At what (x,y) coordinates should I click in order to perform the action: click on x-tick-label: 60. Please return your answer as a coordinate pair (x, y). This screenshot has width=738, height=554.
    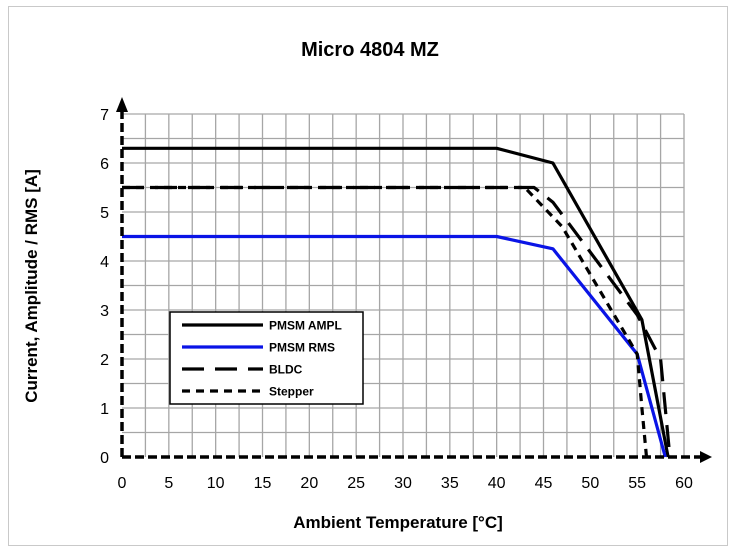
    Looking at the image, I should click on (684, 483).